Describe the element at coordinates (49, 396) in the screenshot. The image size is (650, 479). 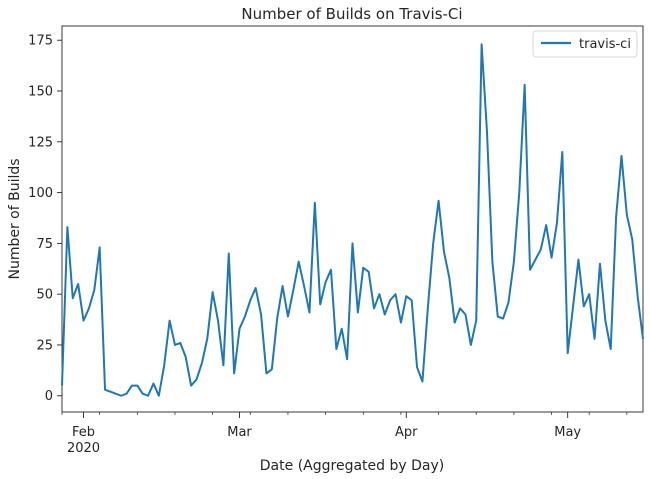
I see `y-tick-label: 0` at that location.